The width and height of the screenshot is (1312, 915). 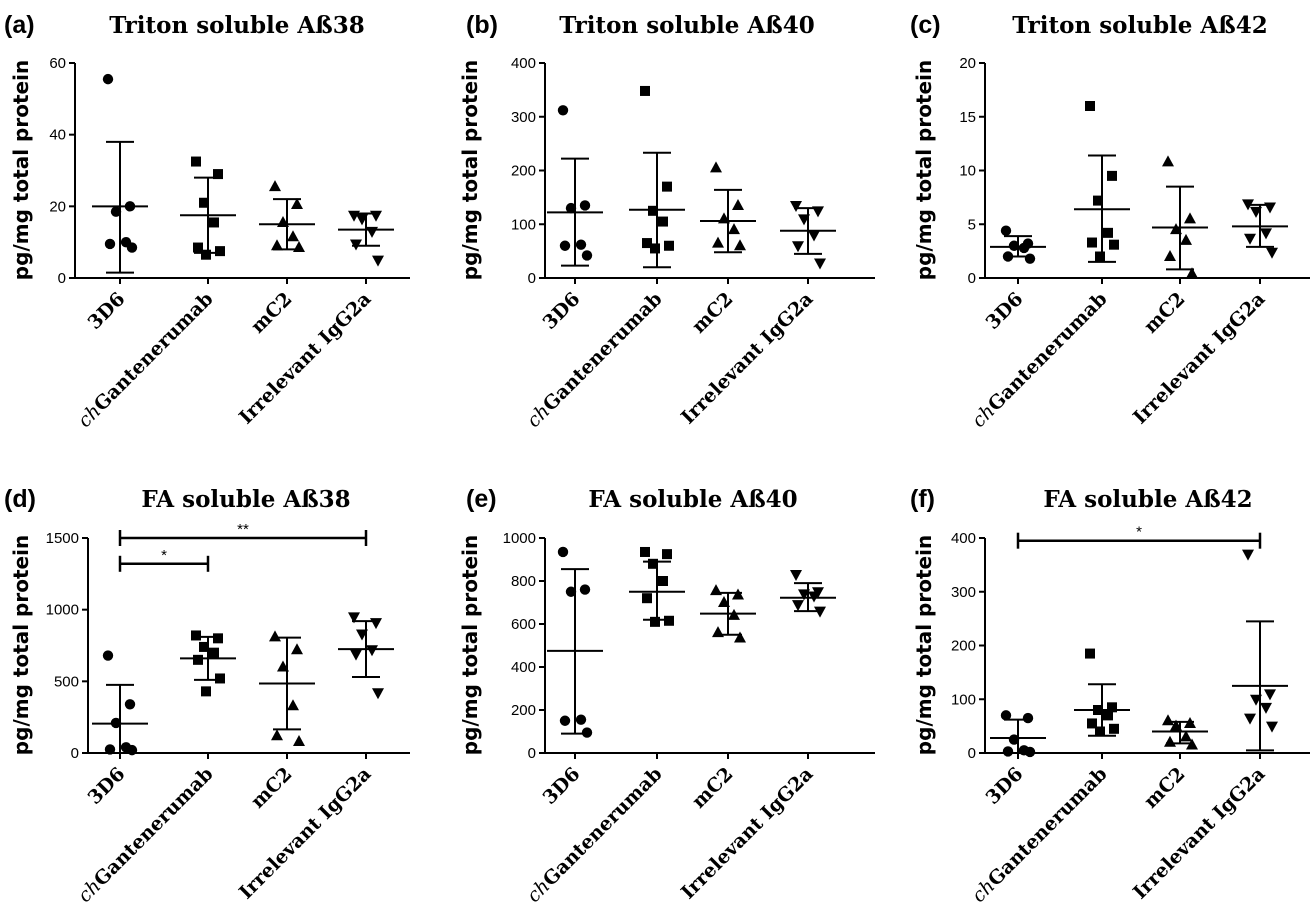 What do you see at coordinates (243, 529) in the screenshot?
I see `significance-label: **` at bounding box center [243, 529].